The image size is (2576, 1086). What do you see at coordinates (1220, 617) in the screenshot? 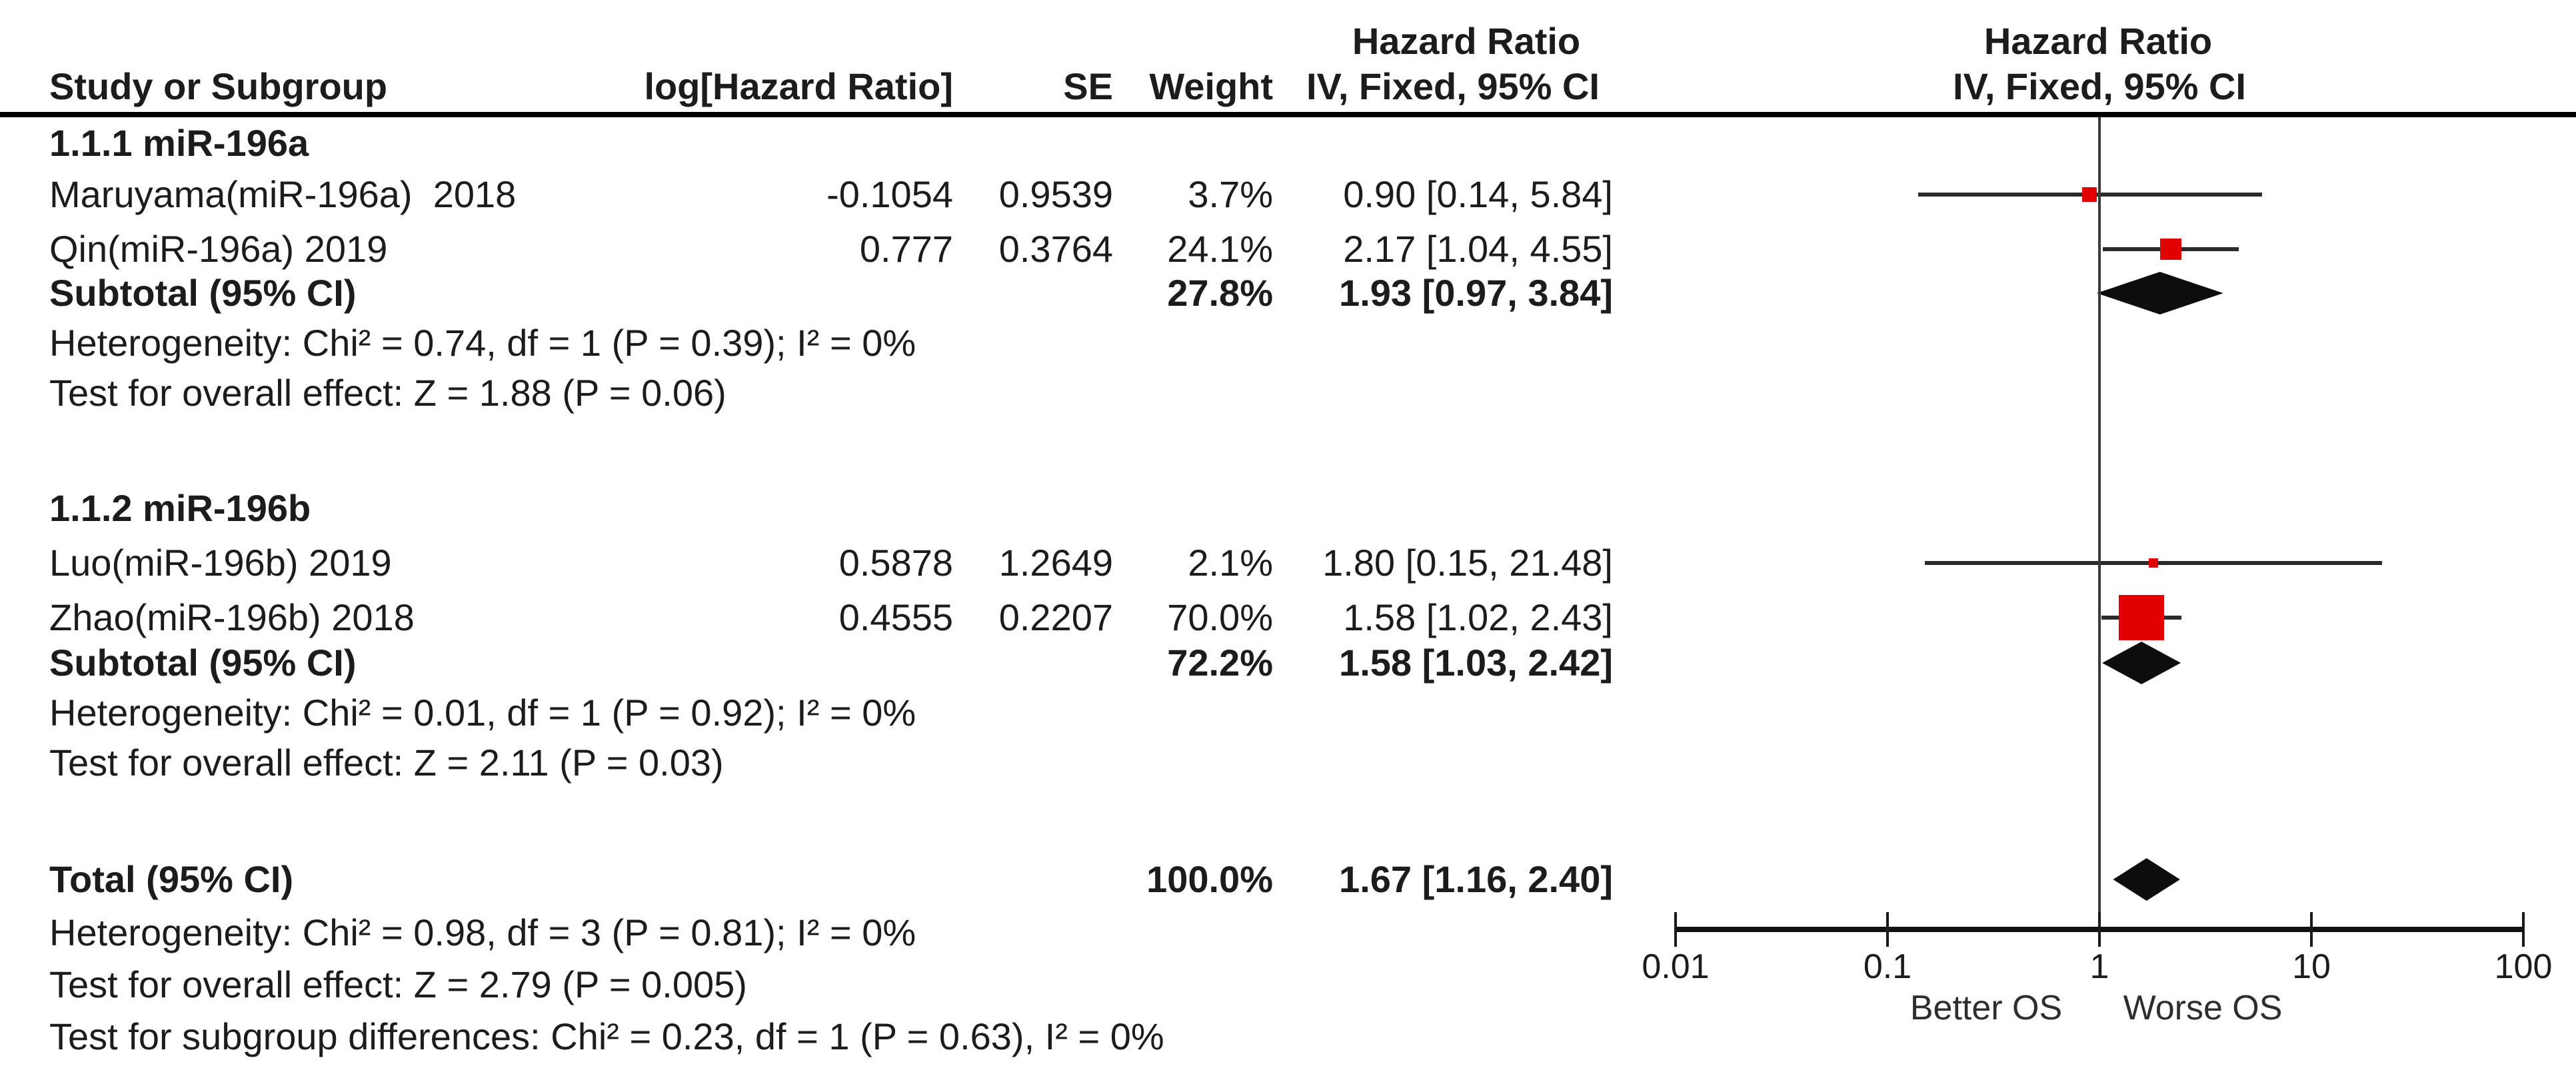
I see `study-weight: 70.0%` at bounding box center [1220, 617].